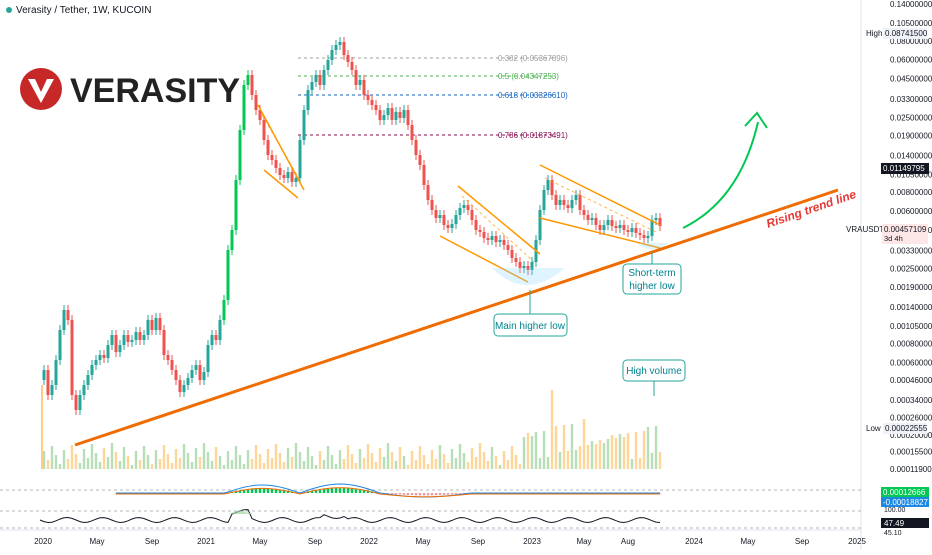 This screenshot has height=555, width=932. What do you see at coordinates (904, 492) in the screenshot?
I see `svg-text: 0.00012666` at bounding box center [904, 492].